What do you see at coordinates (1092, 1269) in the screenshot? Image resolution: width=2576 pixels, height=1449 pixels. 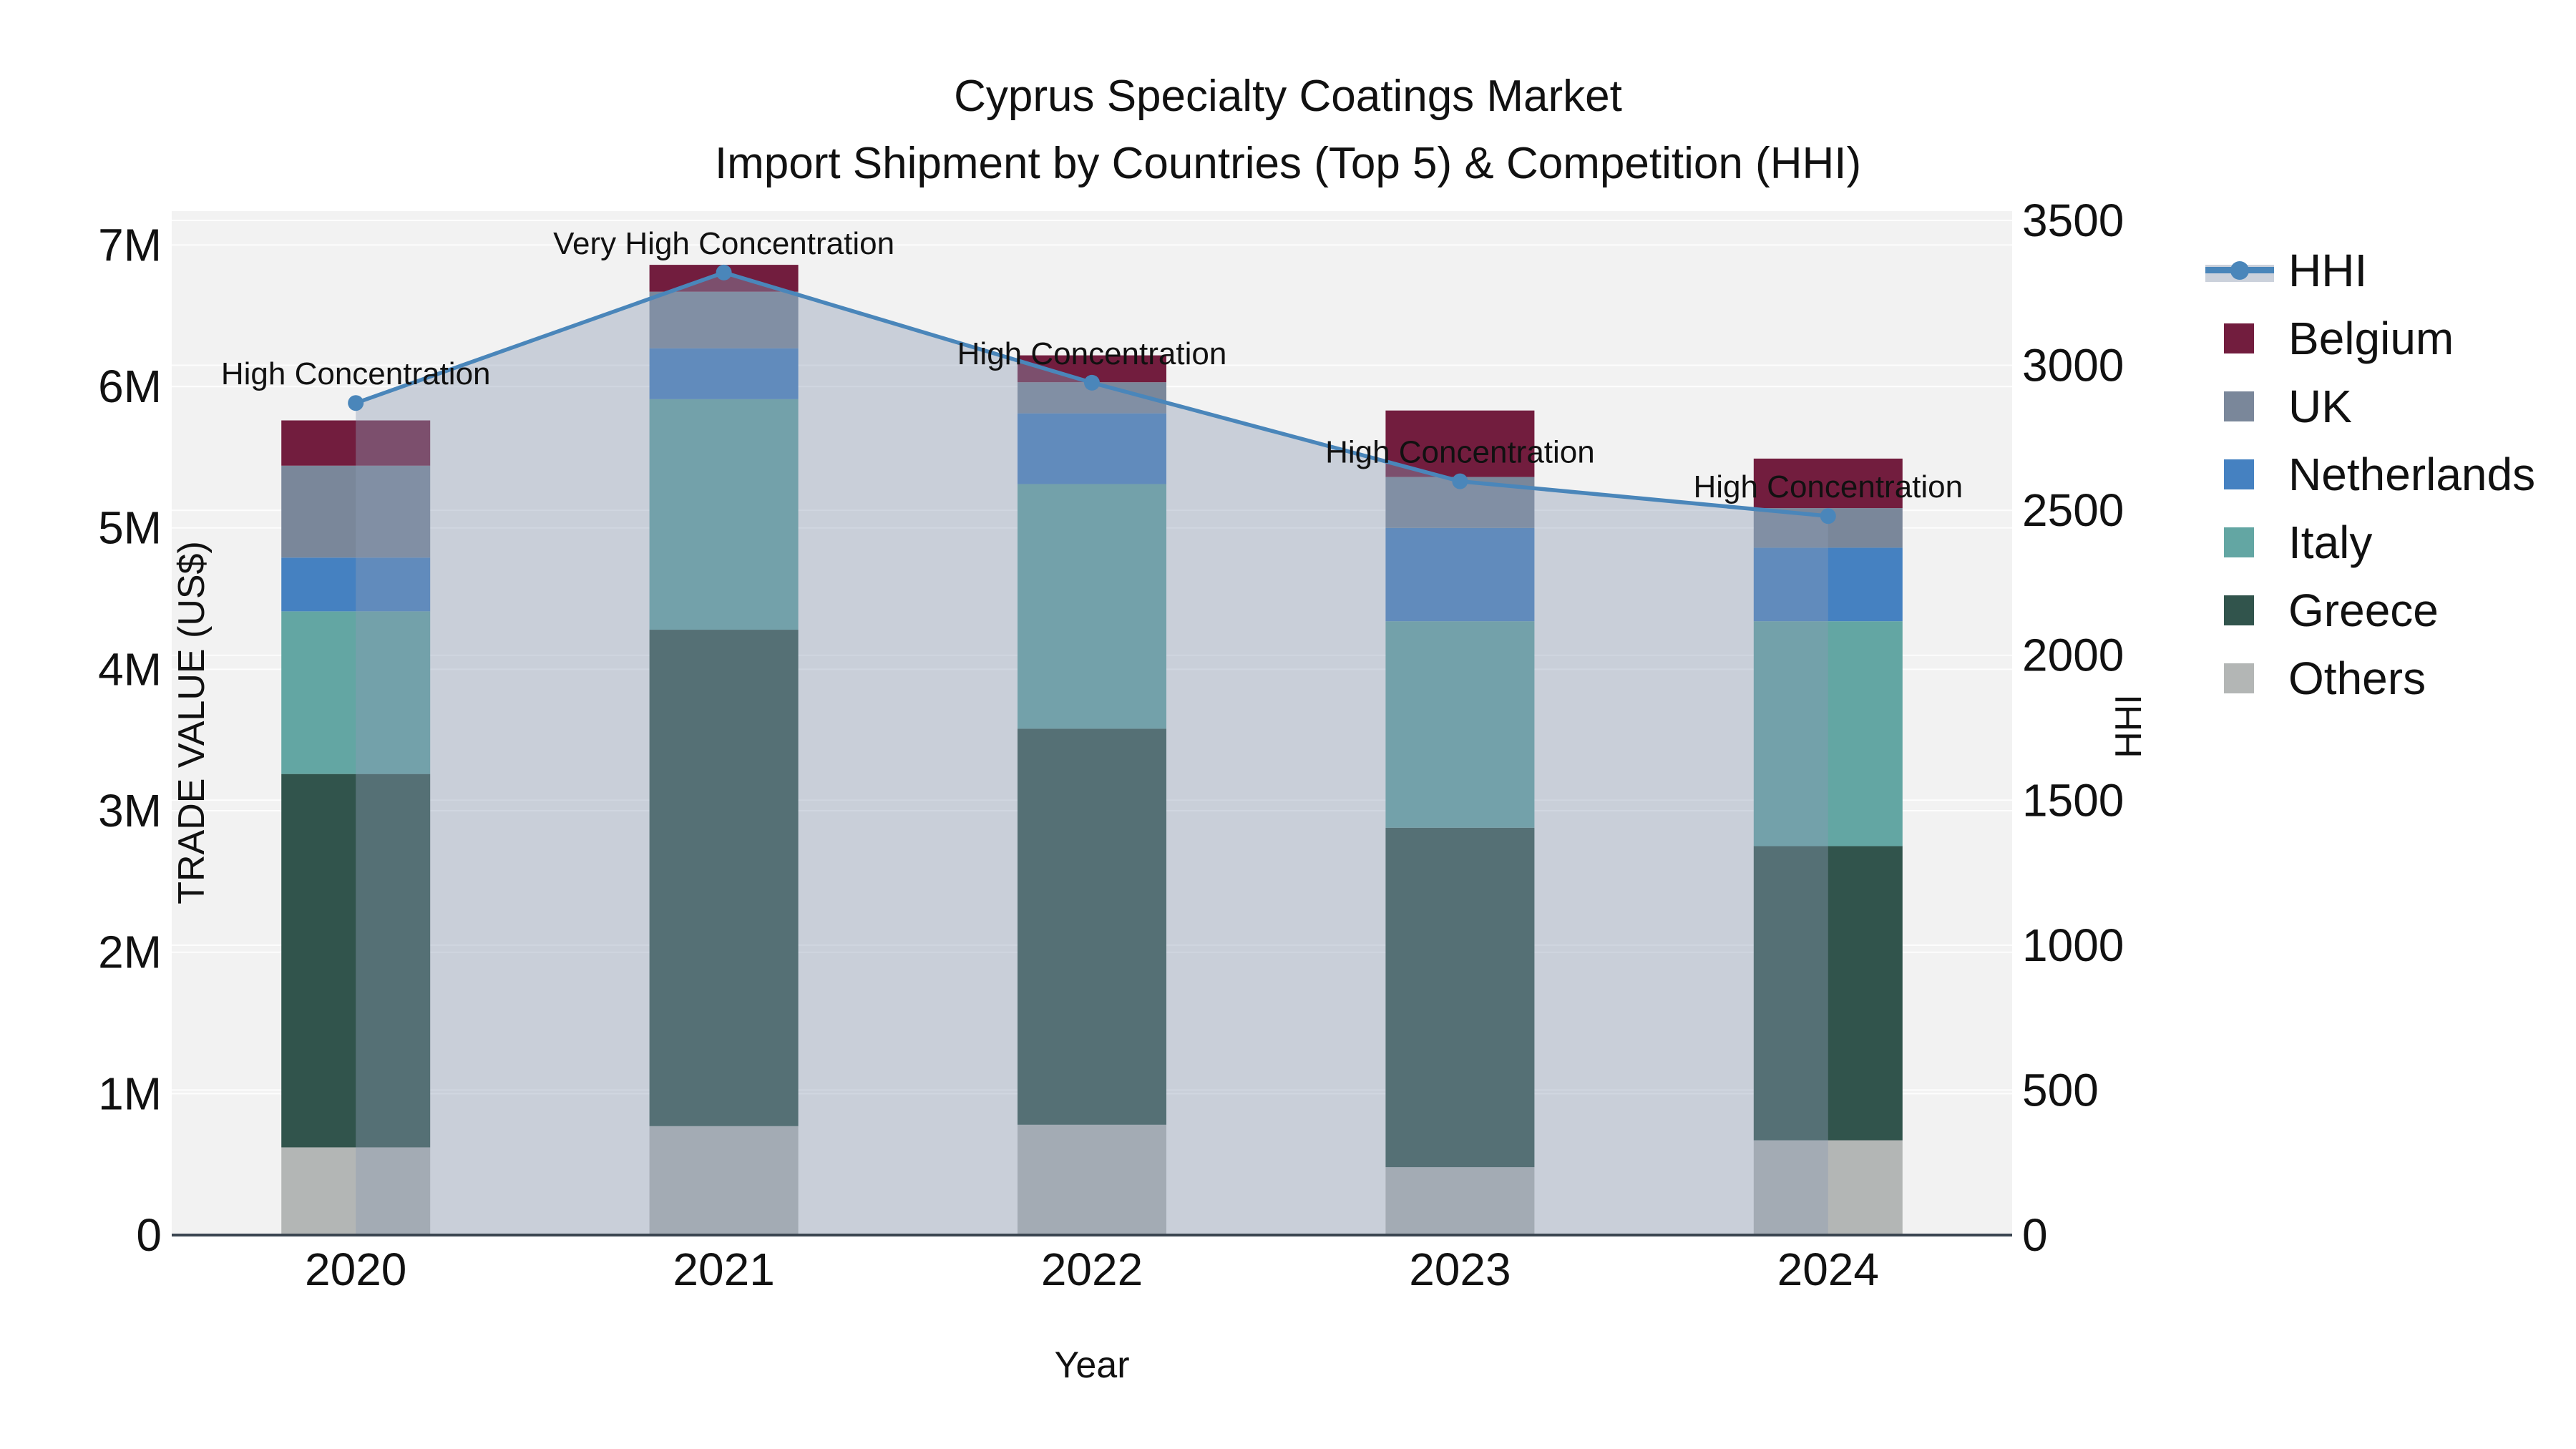 I see `x-tick-label: 2022` at bounding box center [1092, 1269].